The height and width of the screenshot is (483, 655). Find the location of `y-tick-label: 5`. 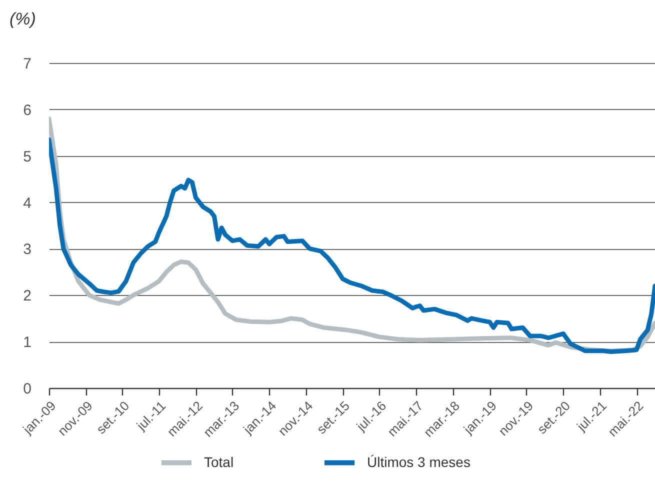

y-tick-label: 5 is located at coordinates (27, 157).